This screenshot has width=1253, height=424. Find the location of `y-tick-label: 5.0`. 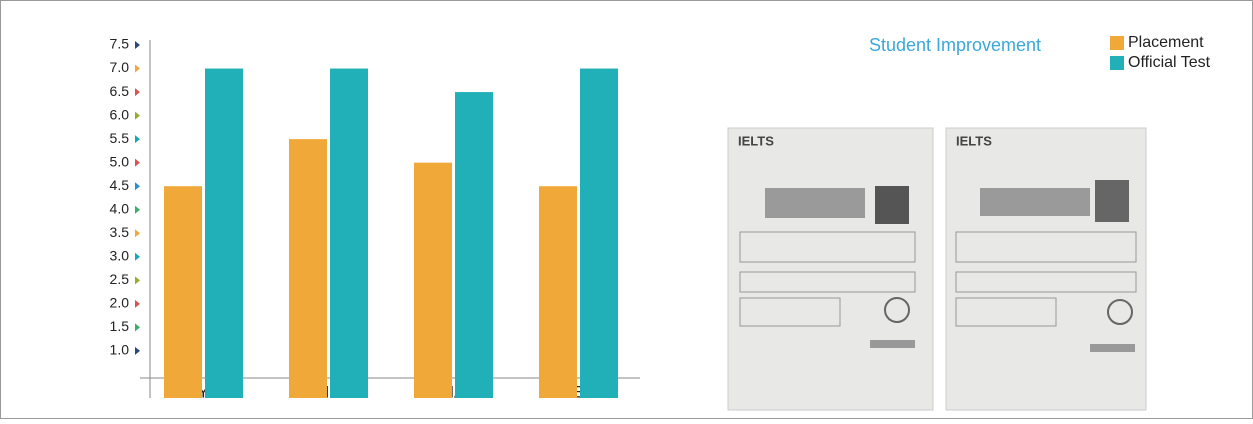

y-tick-label: 5.0 is located at coordinates (120, 161).